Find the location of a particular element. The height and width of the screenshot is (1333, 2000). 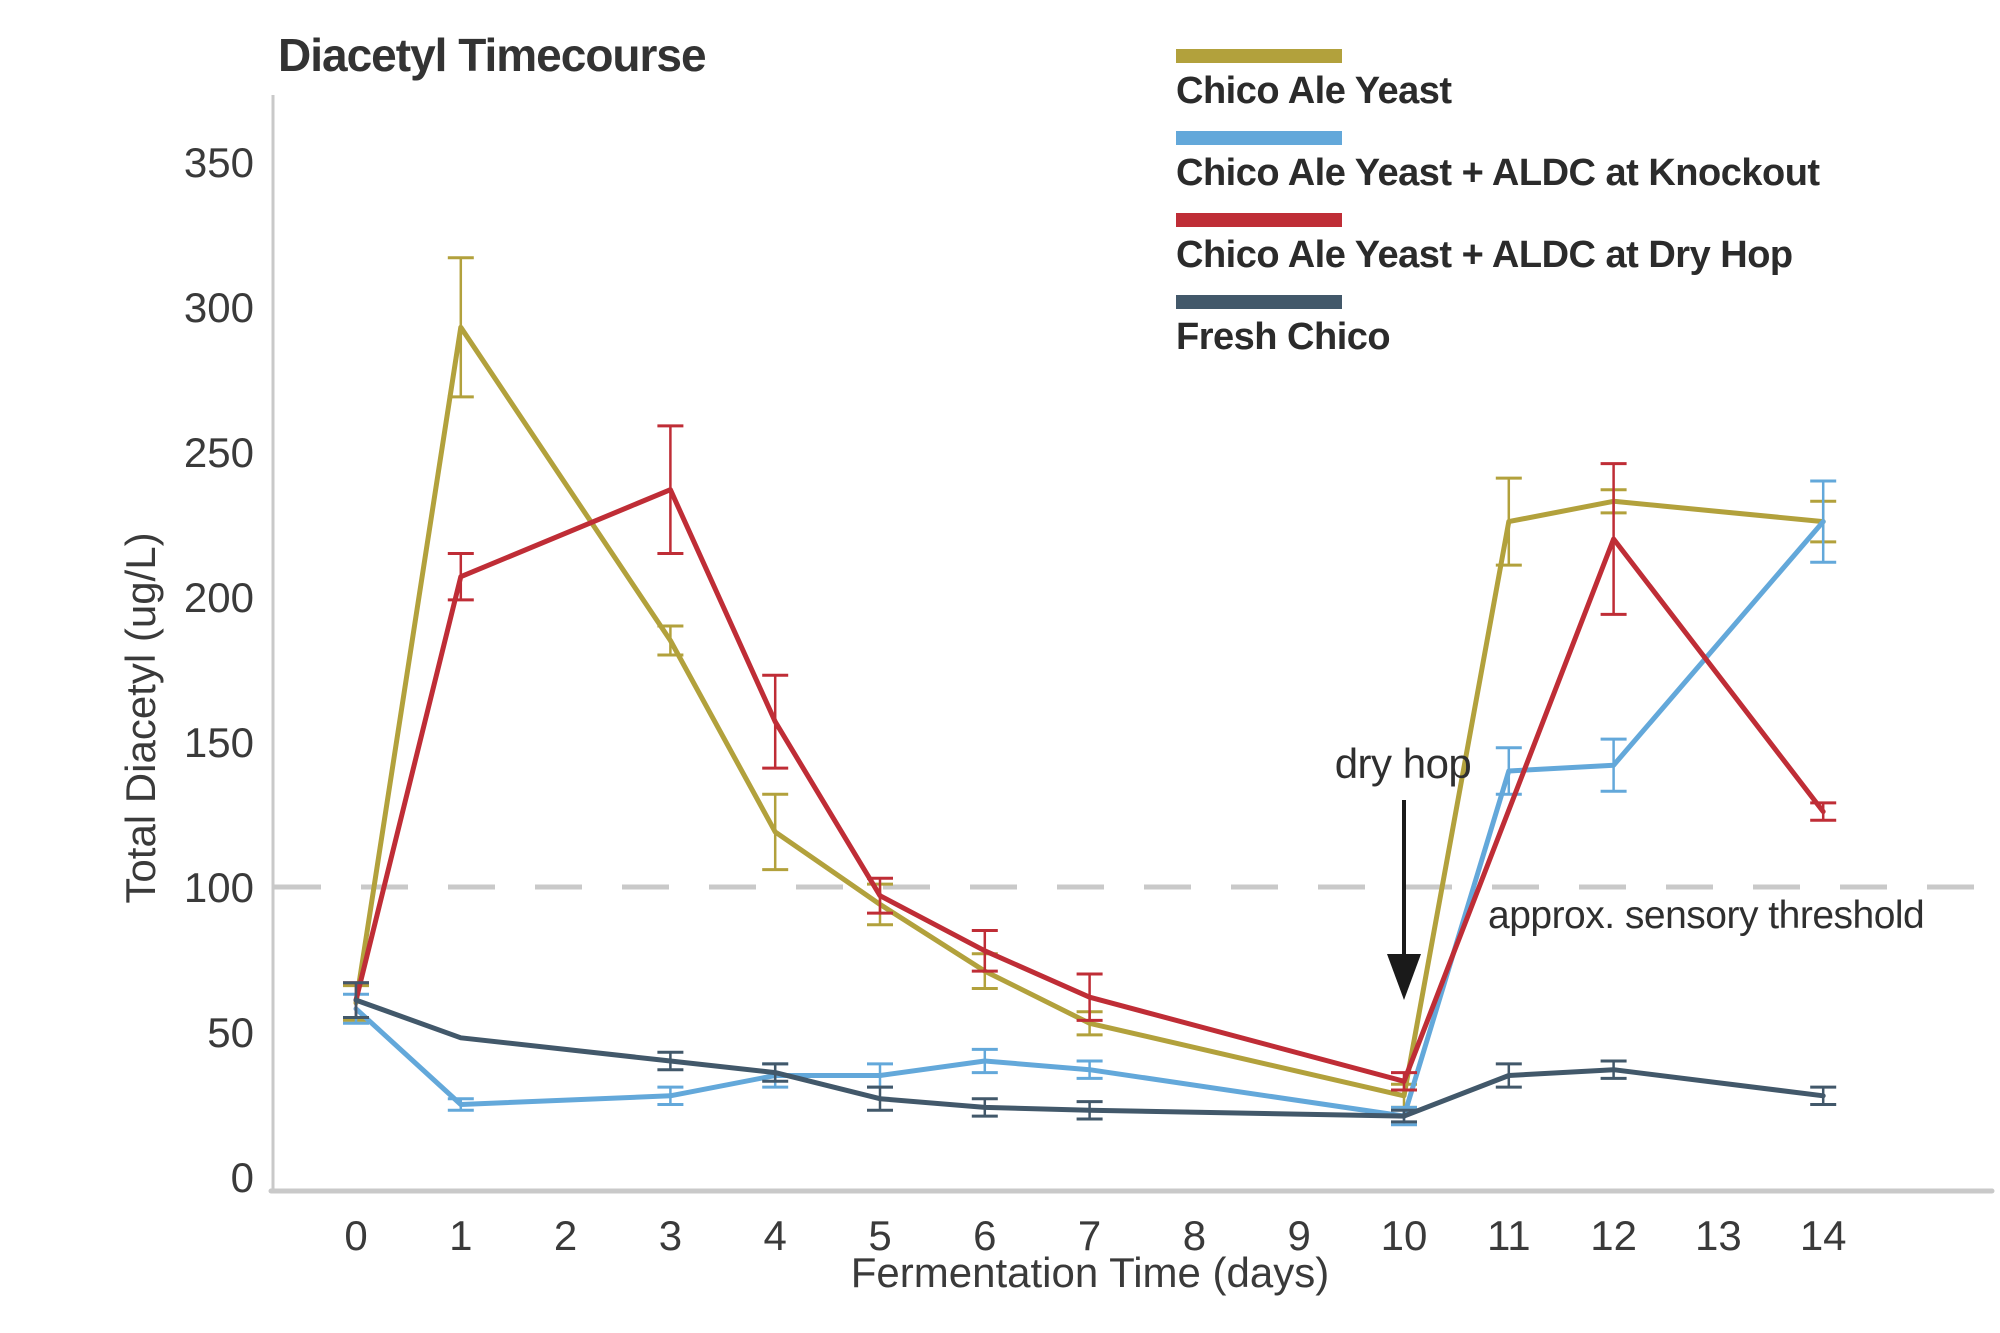

legend-swatch-aldc-knockout is located at coordinates (1259, 138).